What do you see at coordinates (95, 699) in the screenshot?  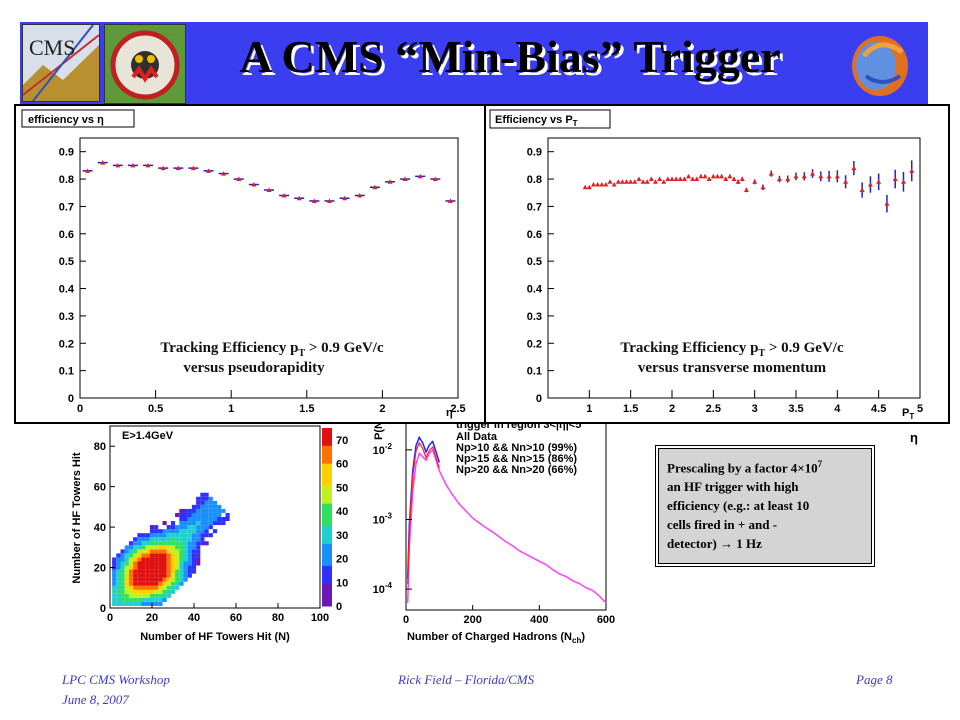 I see `footer-date: June 8, 2007` at bounding box center [95, 699].